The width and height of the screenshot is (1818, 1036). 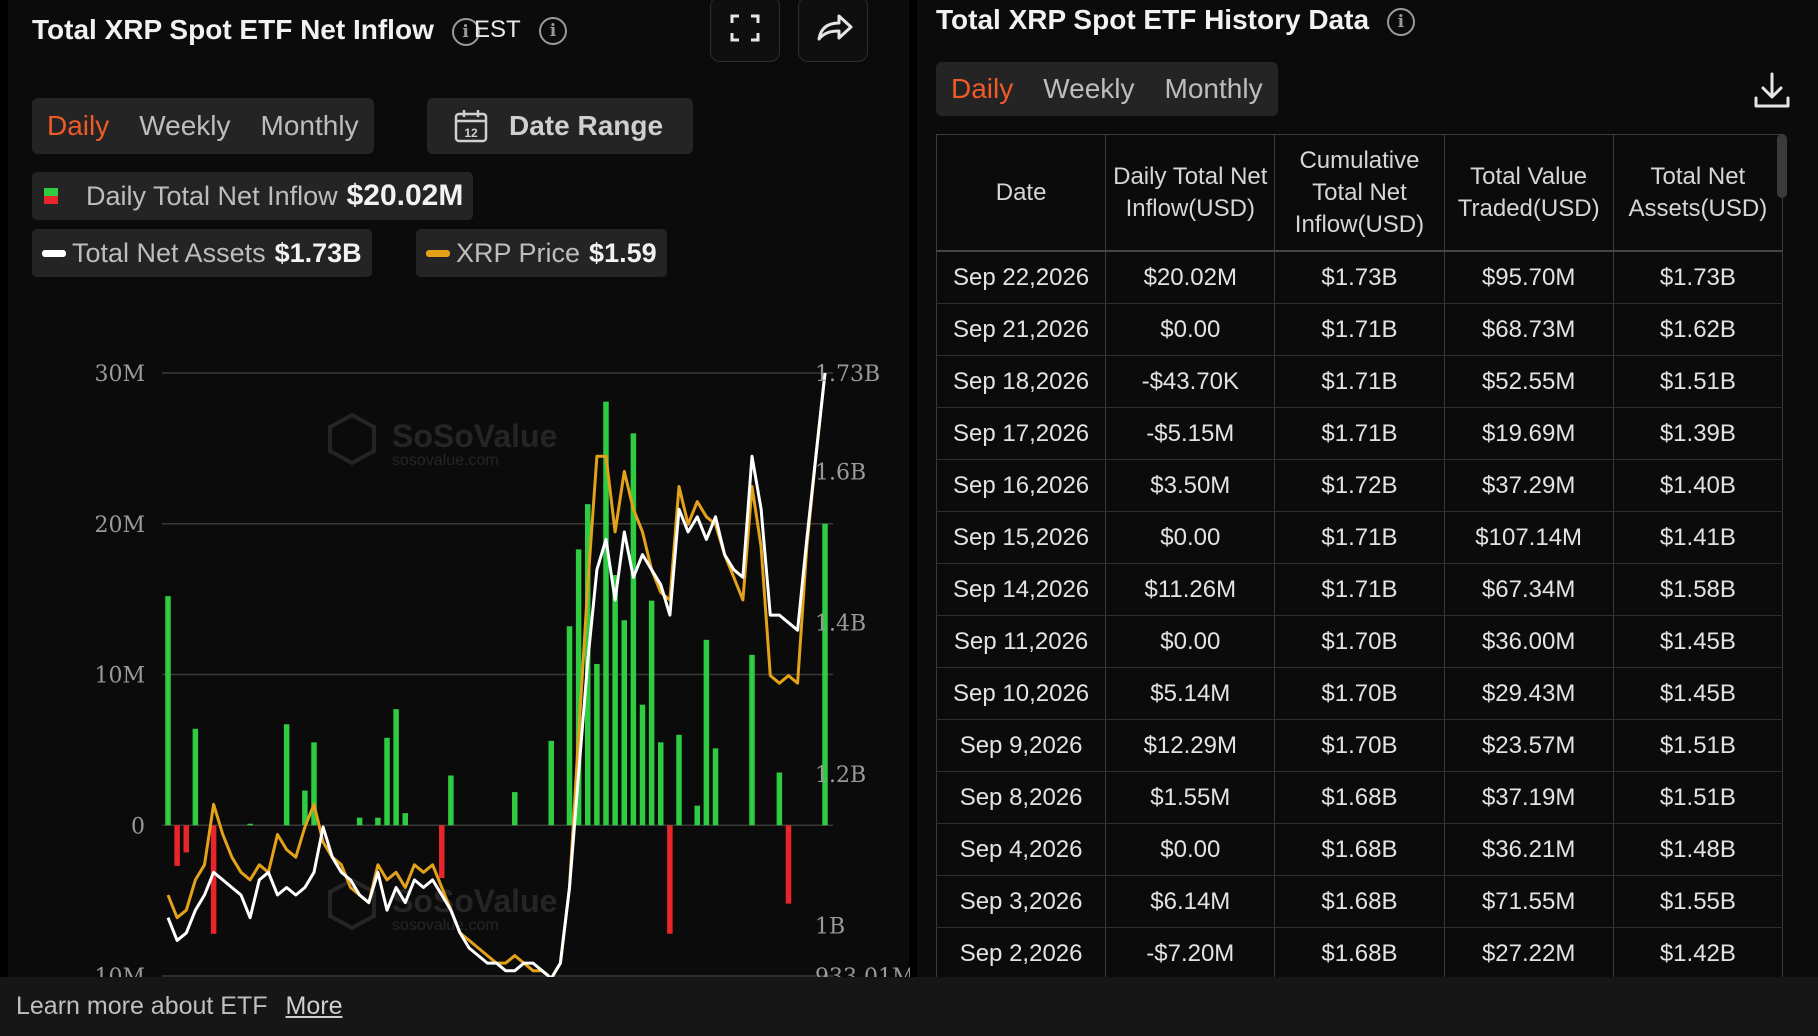 I want to click on column-header: Total Net Assets(USD), so click(x=1697, y=193).